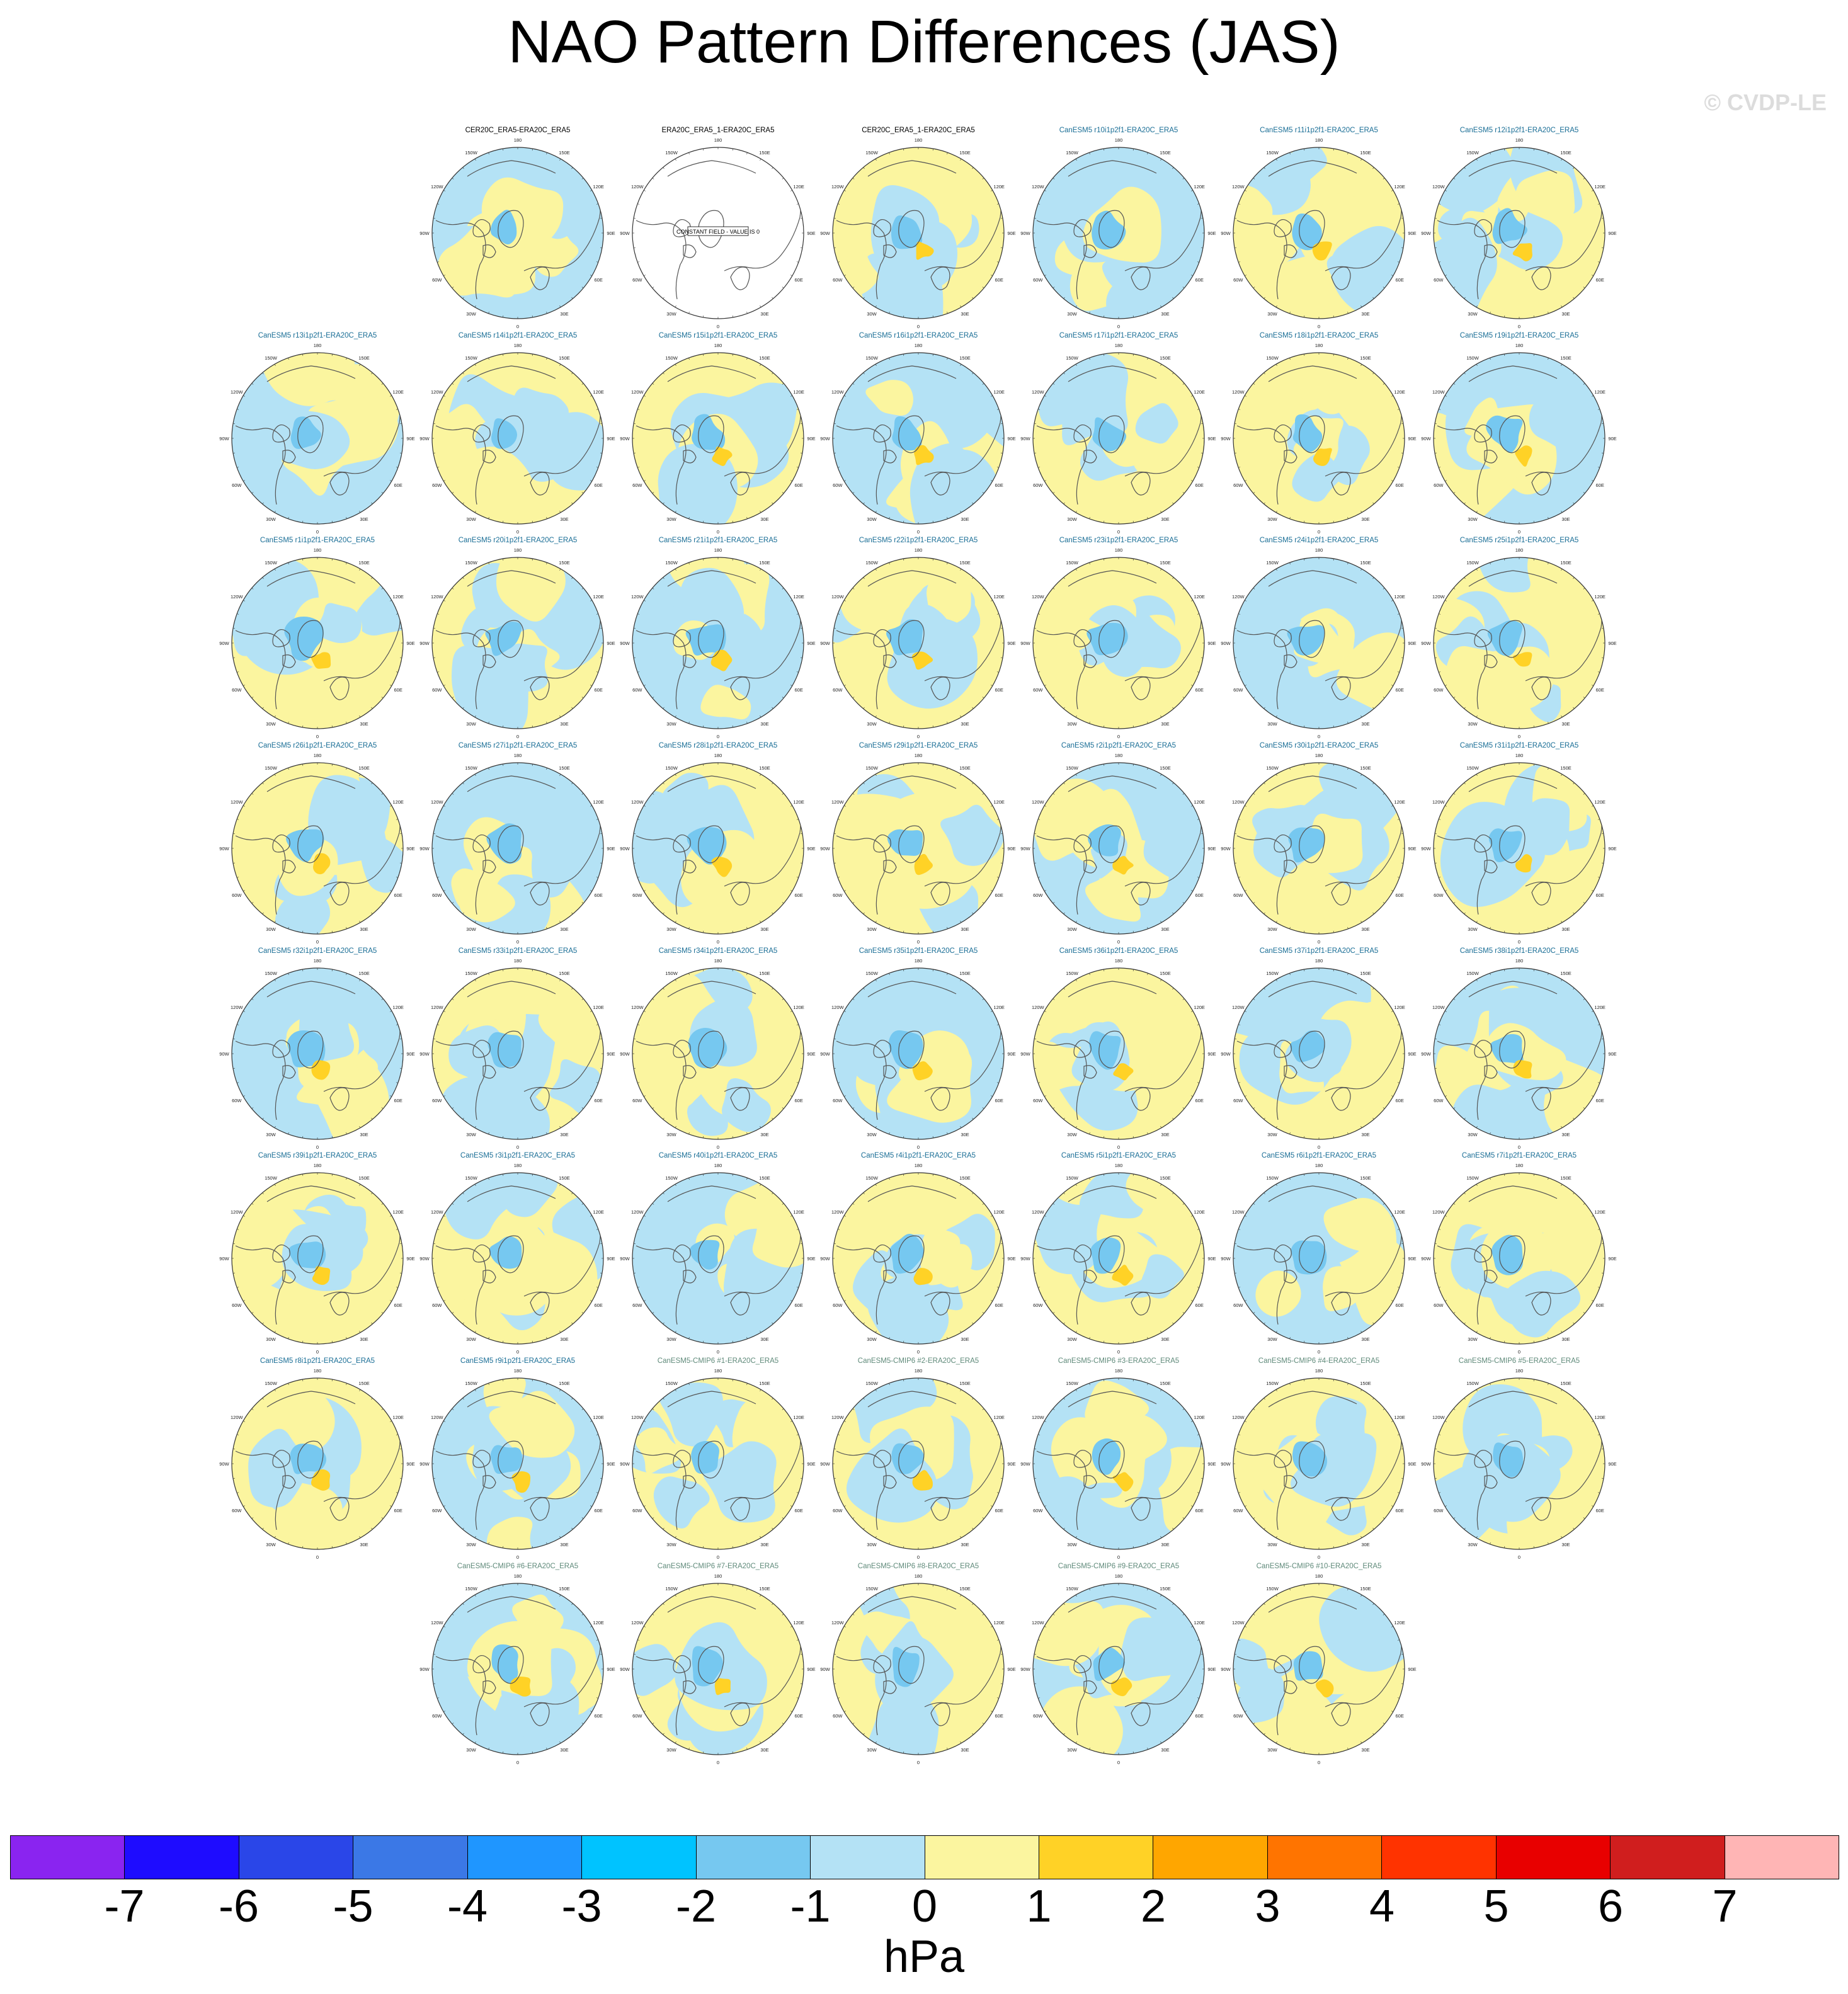 Image resolution: width=1848 pixels, height=1994 pixels. What do you see at coordinates (1118, 1762) in the screenshot?
I see `longitude-label: 0` at bounding box center [1118, 1762].